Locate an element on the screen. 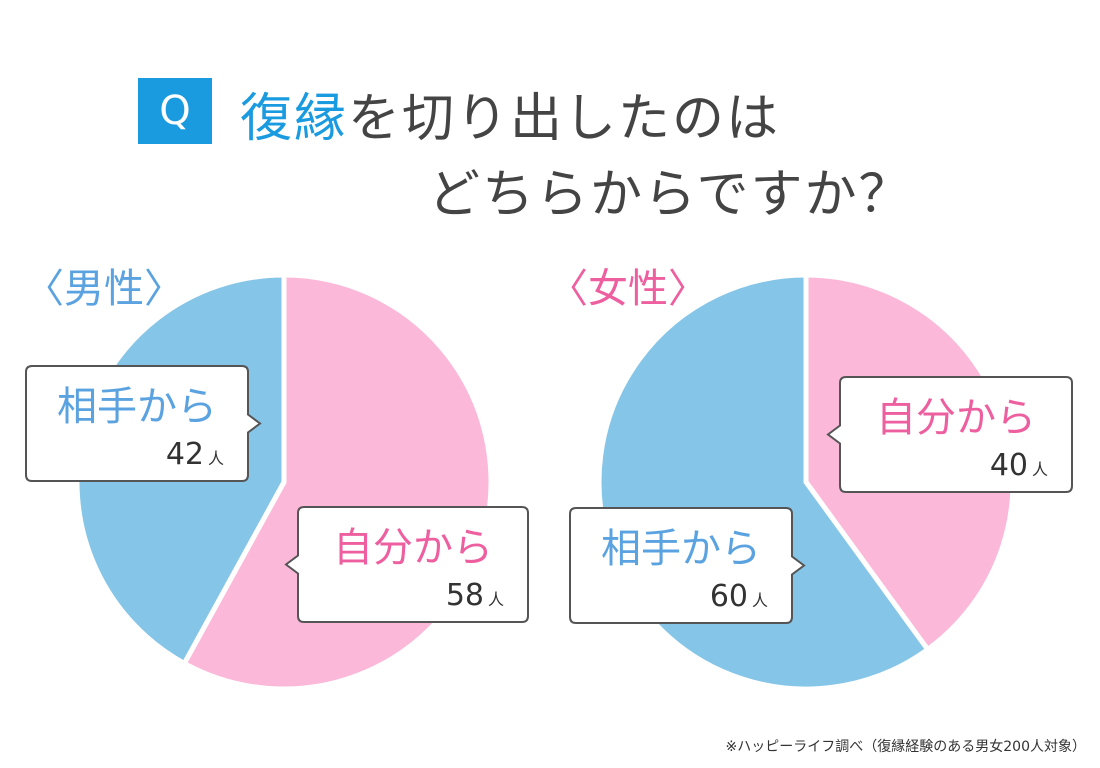  callout-label-0-0: 自分から is located at coordinates (413, 548).